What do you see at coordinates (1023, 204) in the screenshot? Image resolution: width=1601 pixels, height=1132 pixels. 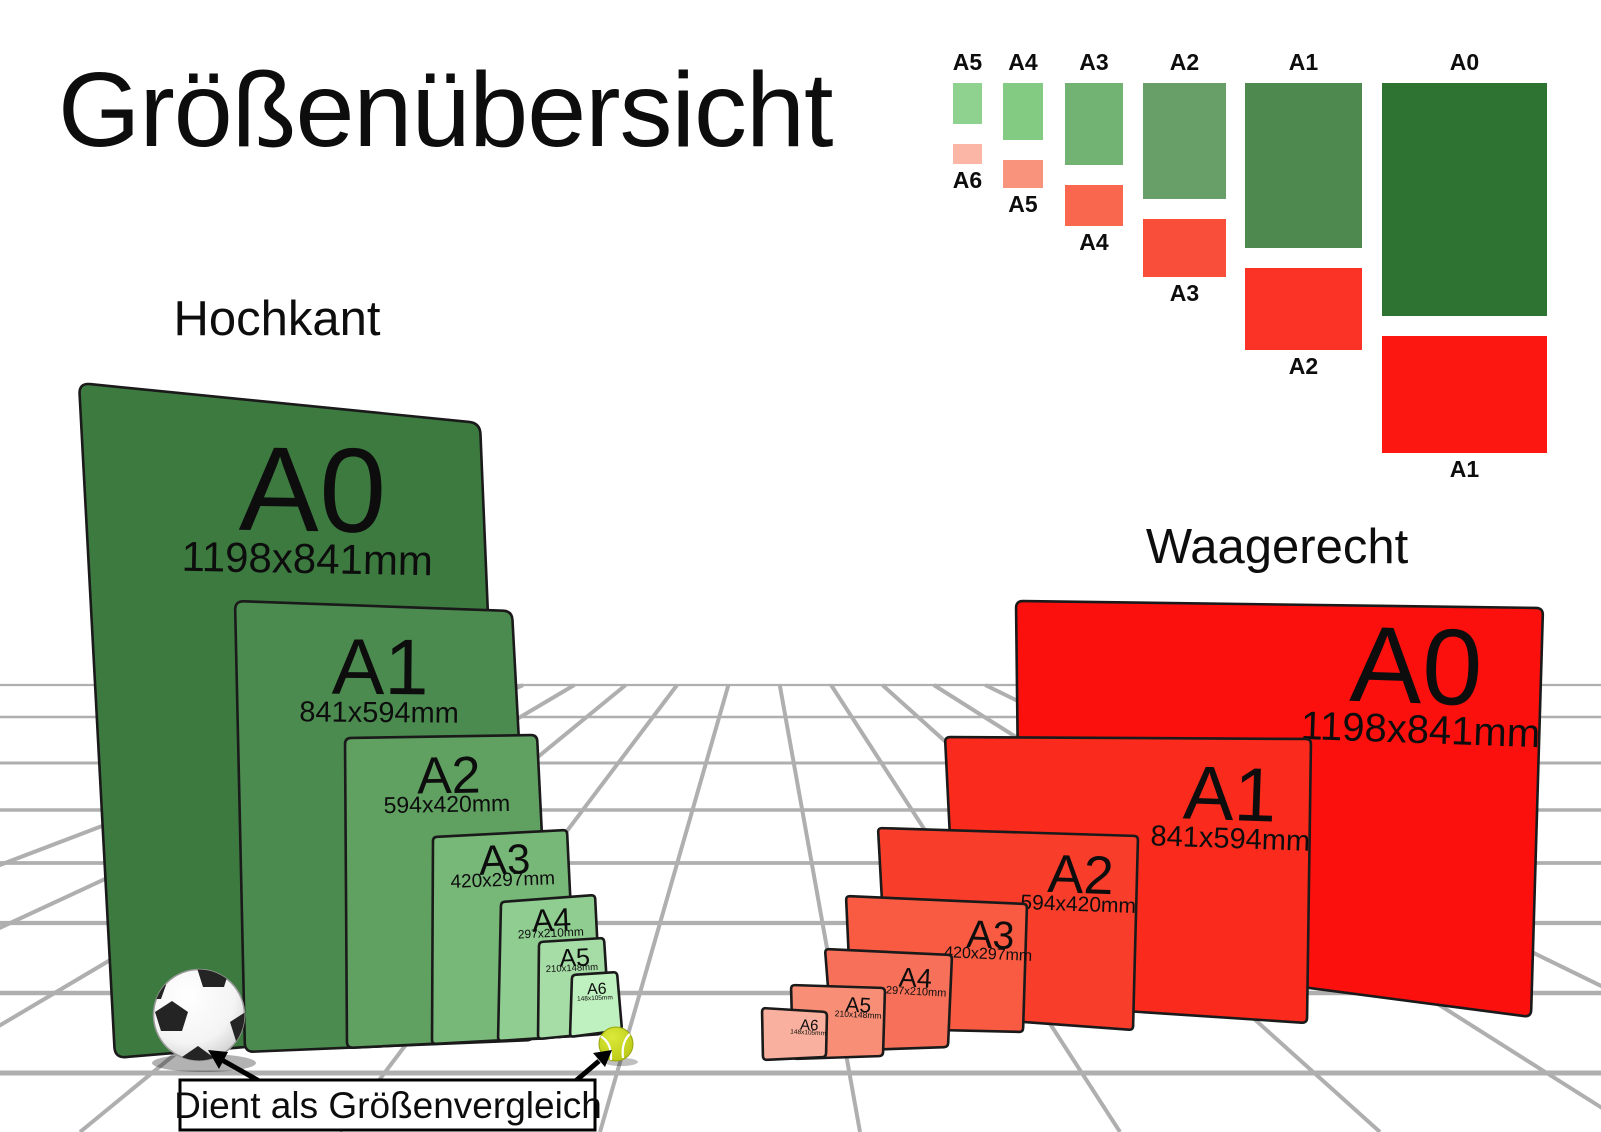 I see `chart-landscape-label: A5` at bounding box center [1023, 204].